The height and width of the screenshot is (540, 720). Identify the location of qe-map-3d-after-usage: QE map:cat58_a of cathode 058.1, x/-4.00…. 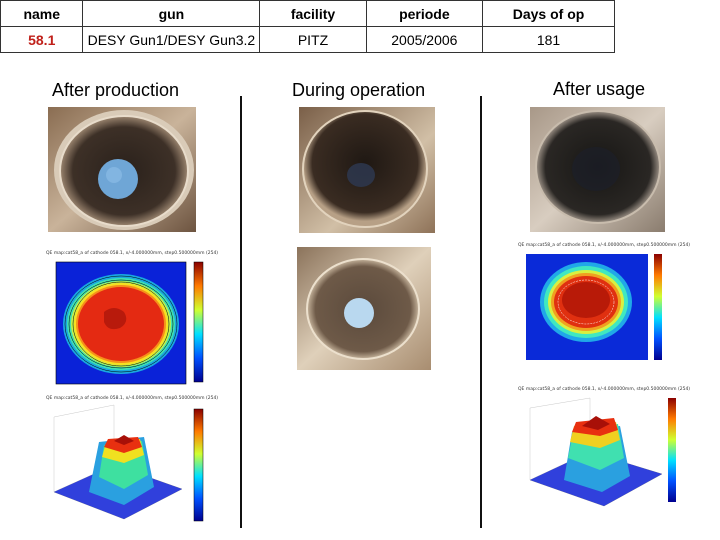
(603, 449).